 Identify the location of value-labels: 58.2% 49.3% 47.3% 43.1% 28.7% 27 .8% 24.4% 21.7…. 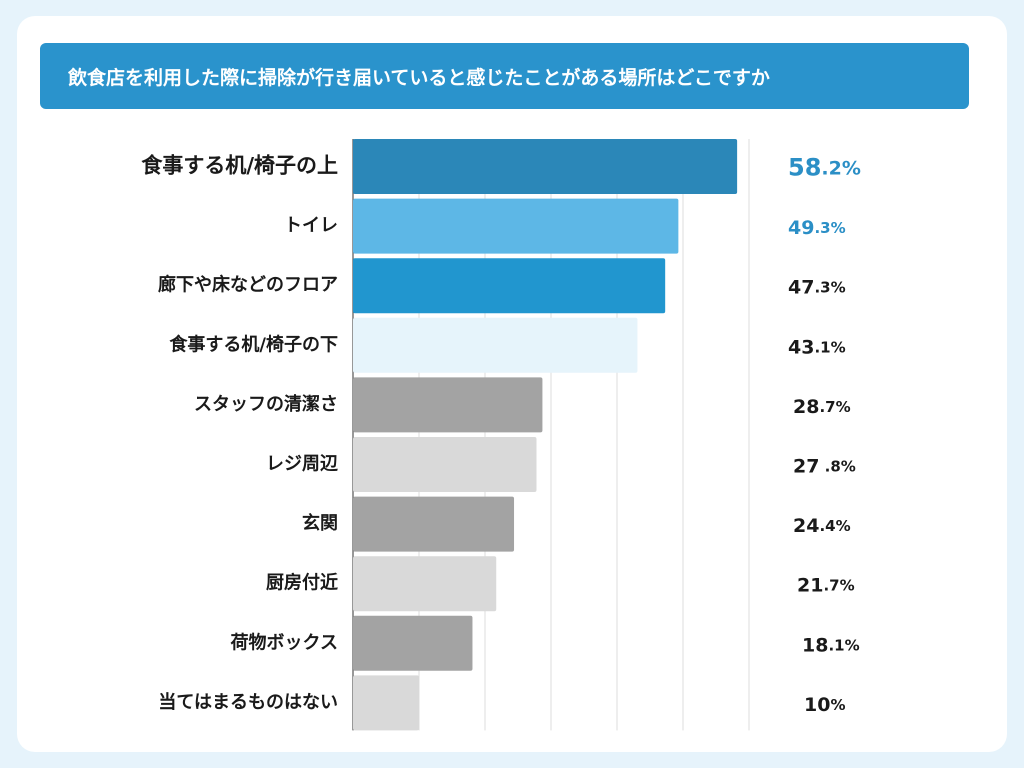
(824, 435).